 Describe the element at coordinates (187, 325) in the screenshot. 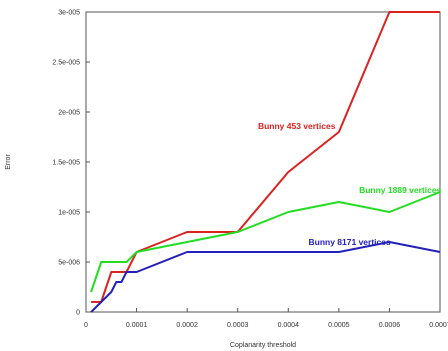

I see `x-tick-label: 0.0002` at that location.